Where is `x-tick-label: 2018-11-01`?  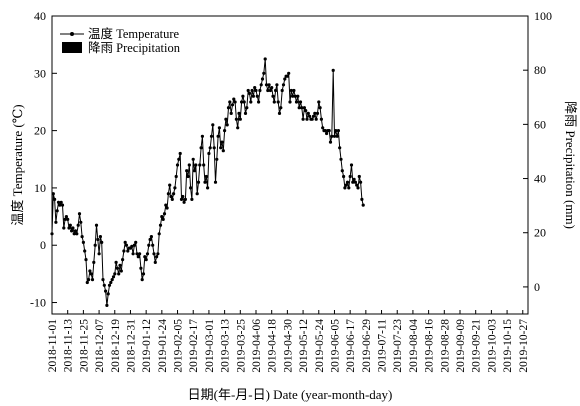 x-tick-label: 2018-11-01 is located at coordinates (53, 345).